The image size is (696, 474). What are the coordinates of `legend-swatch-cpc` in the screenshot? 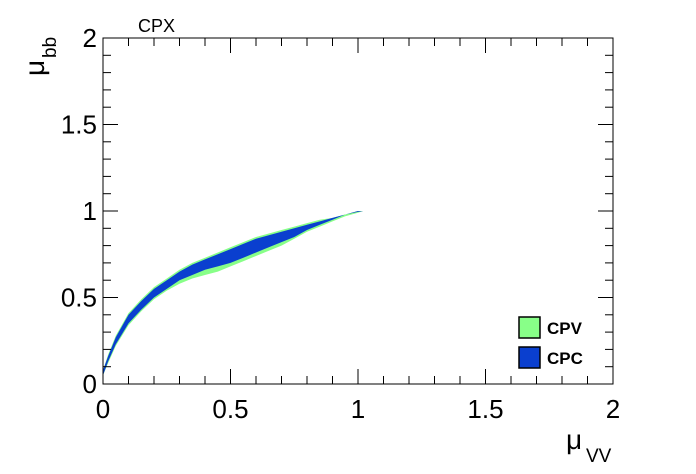 It's located at (529, 357).